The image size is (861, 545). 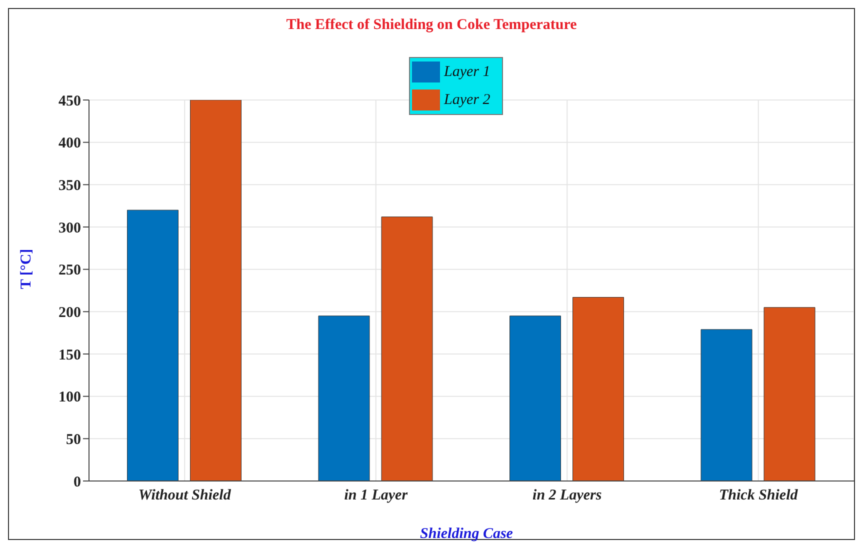 I want to click on legend-label: Layer 1, so click(x=467, y=72).